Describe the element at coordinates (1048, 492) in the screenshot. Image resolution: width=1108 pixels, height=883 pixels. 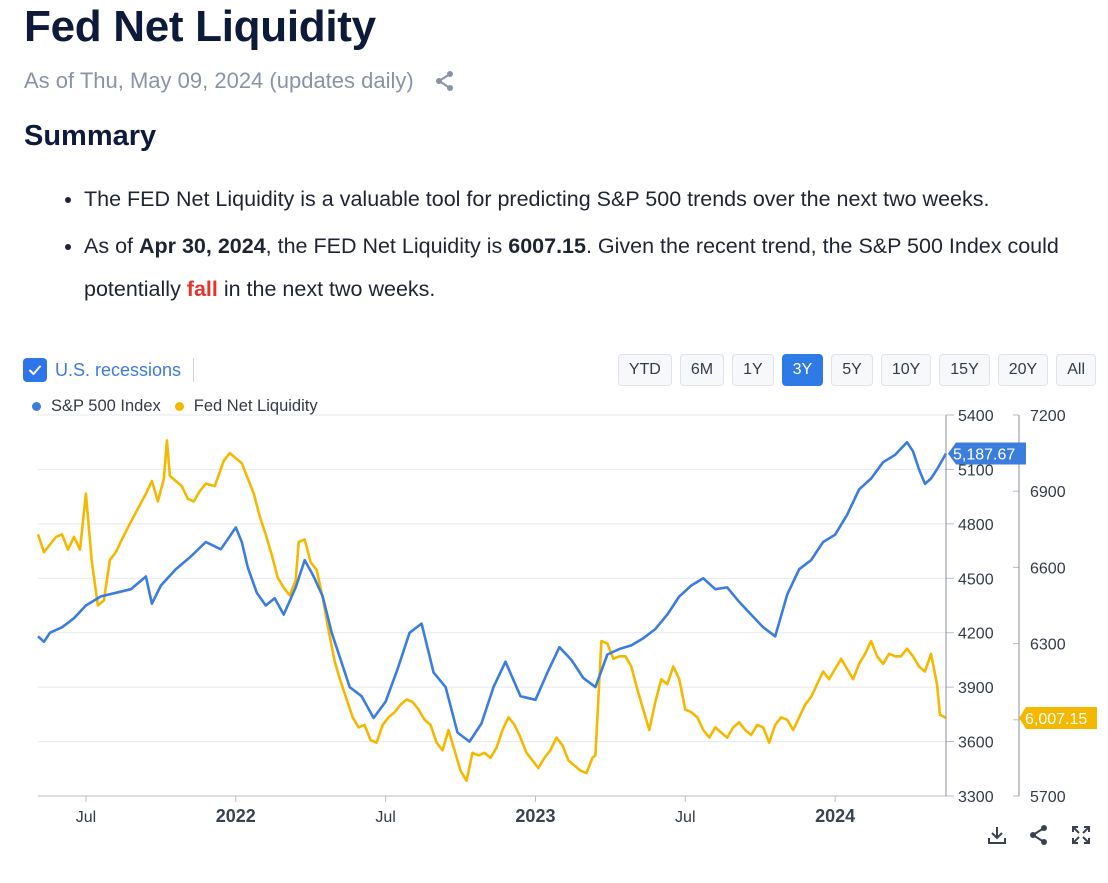
I see `y-right-tick-label: 6900` at that location.